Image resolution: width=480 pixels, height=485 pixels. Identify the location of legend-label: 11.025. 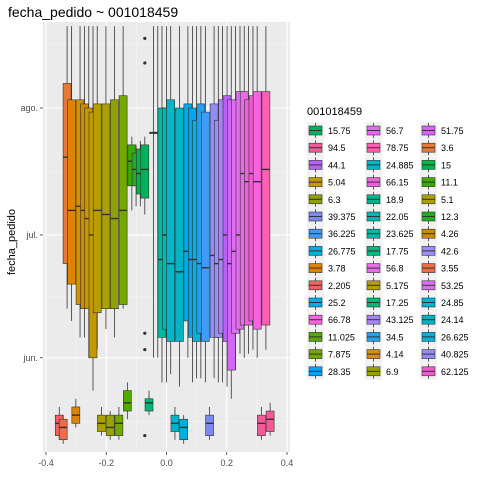
(341, 337).